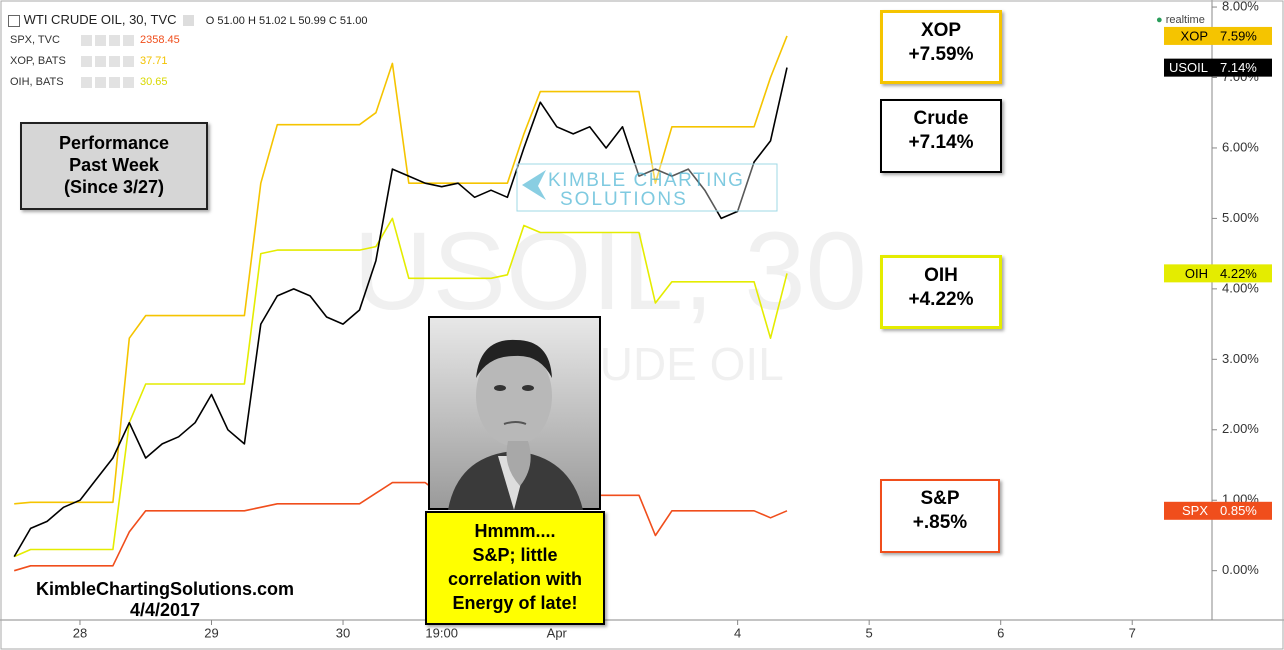 The image size is (1284, 650). Describe the element at coordinates (286, 21) in the screenshot. I see `ohlc: O 51.00 H 51.02 L 50.99 C 51.00` at that location.